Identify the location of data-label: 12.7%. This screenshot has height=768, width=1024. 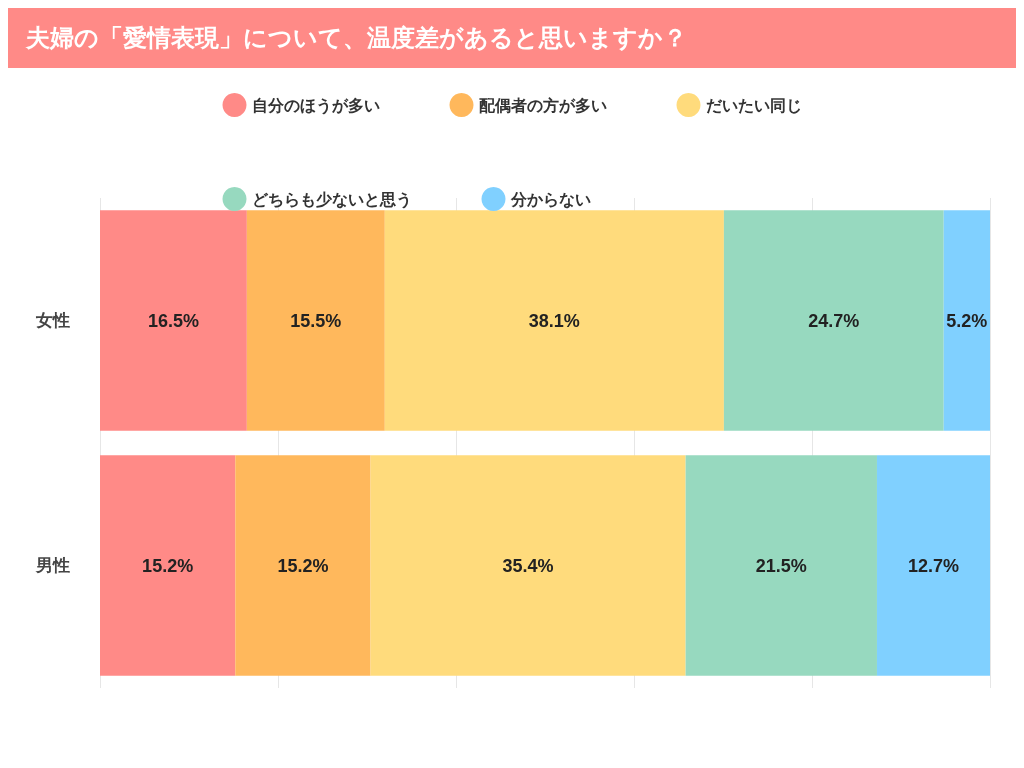
(933, 565).